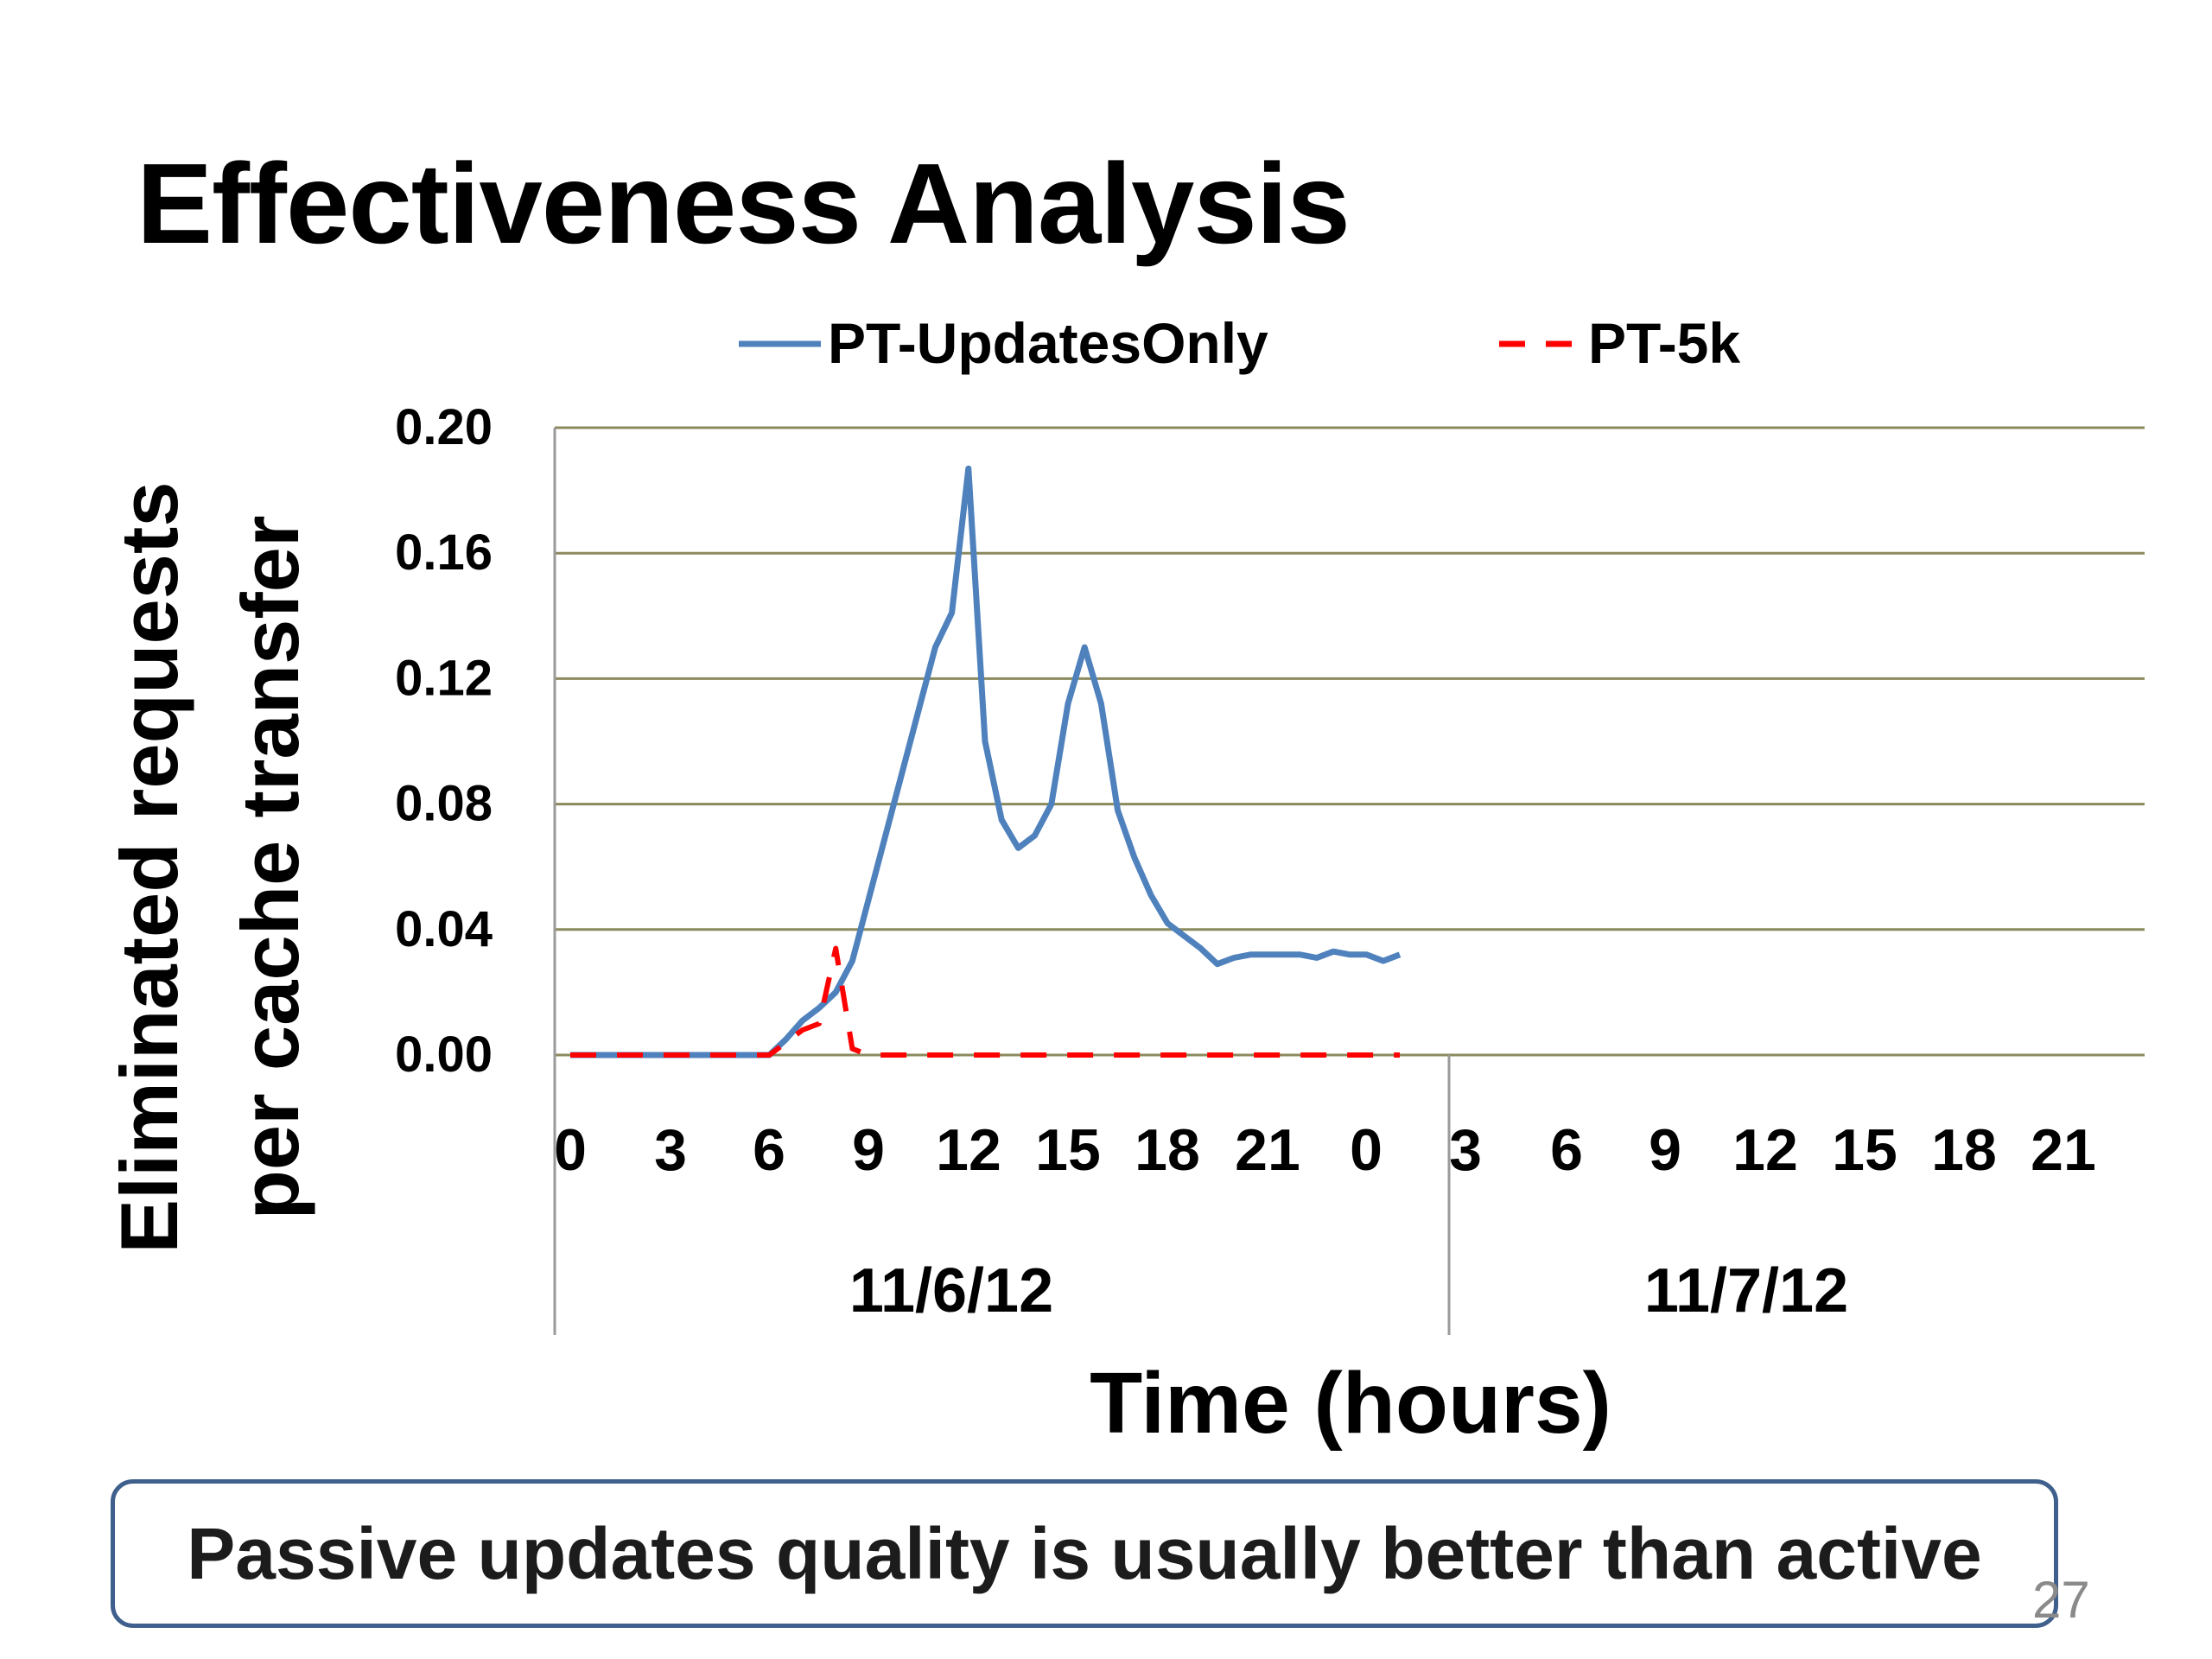  I want to click on legend-label: PT-5k, so click(1664, 343).